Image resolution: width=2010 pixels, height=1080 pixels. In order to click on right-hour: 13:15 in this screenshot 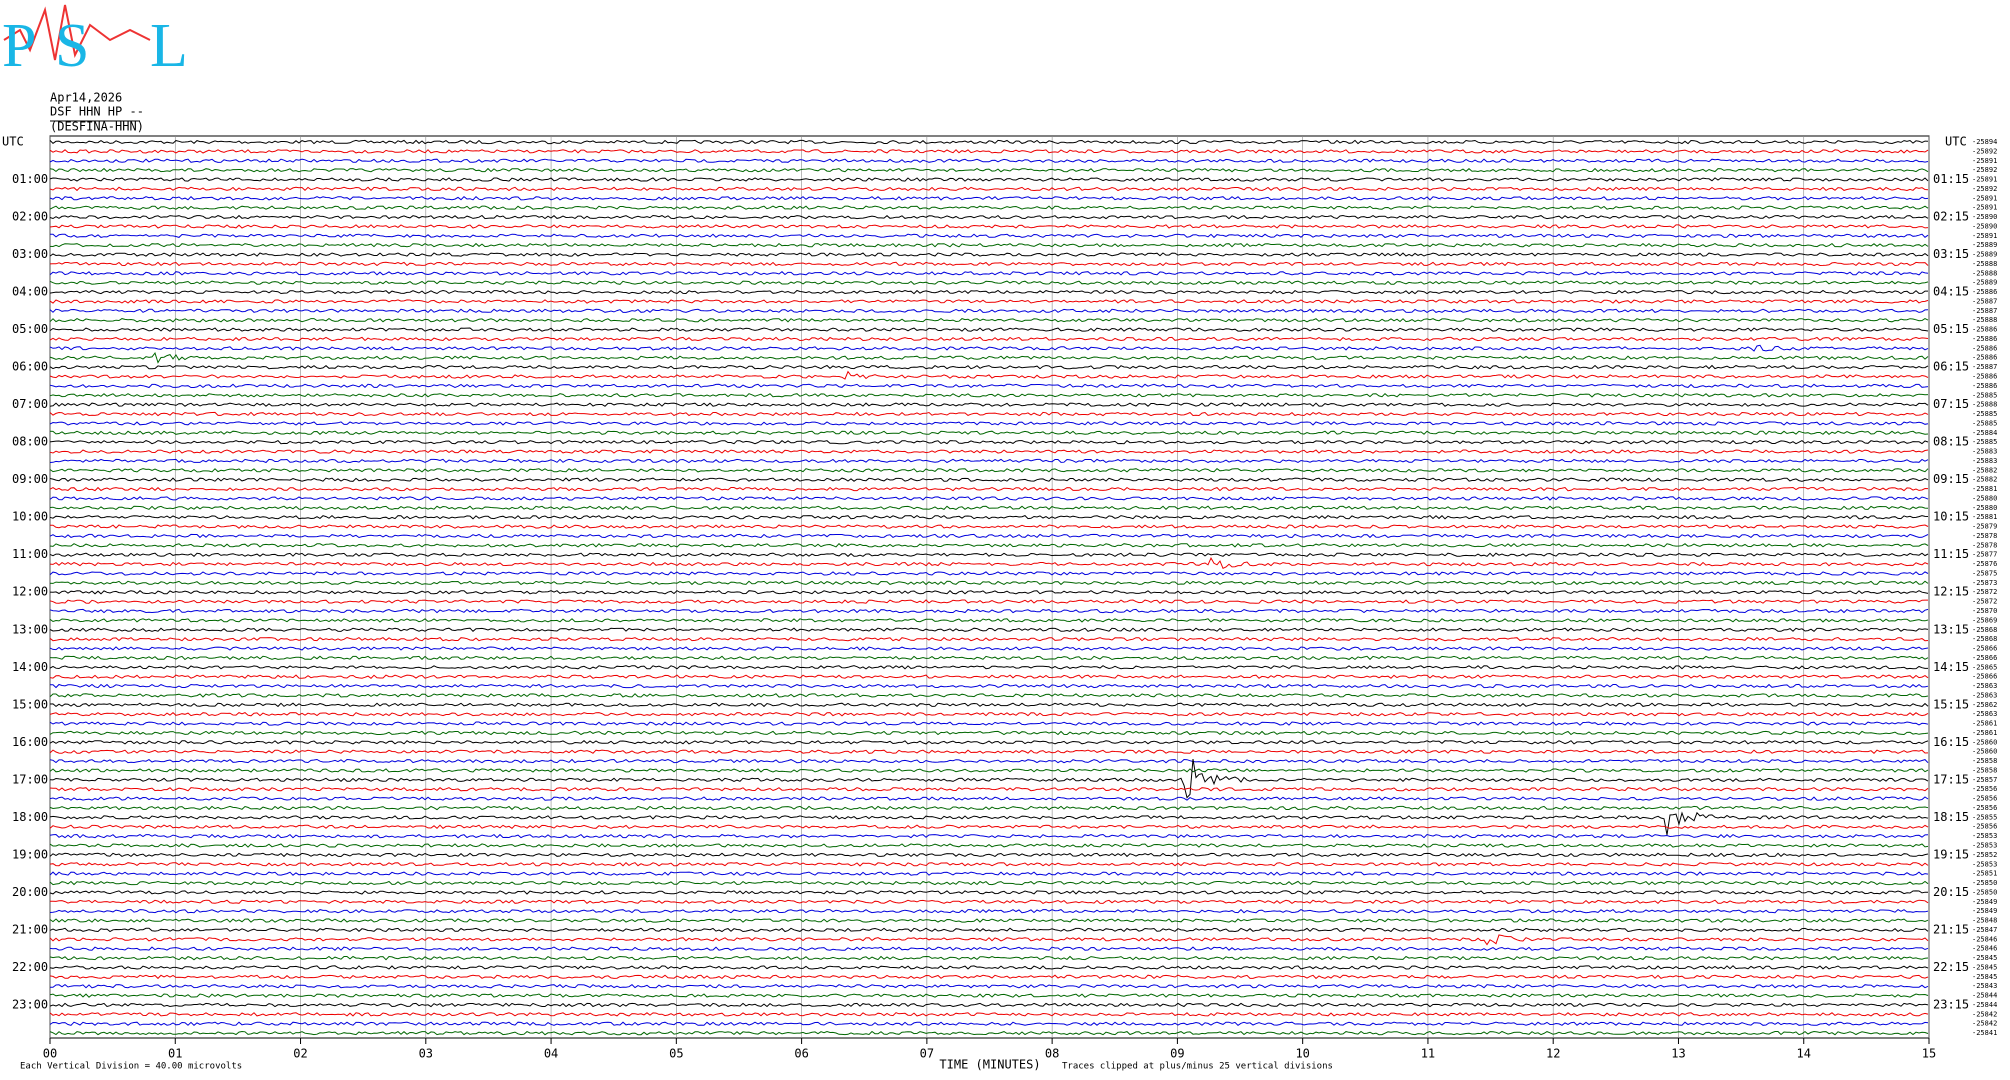, I will do `click(1951, 629)`.